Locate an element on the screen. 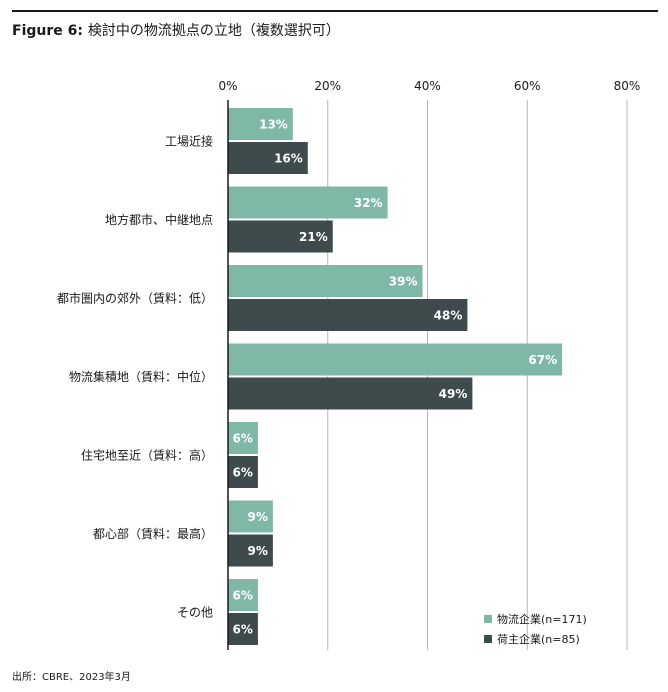 This screenshot has width=668, height=692. data-label-series-1-4: 6% is located at coordinates (243, 439).